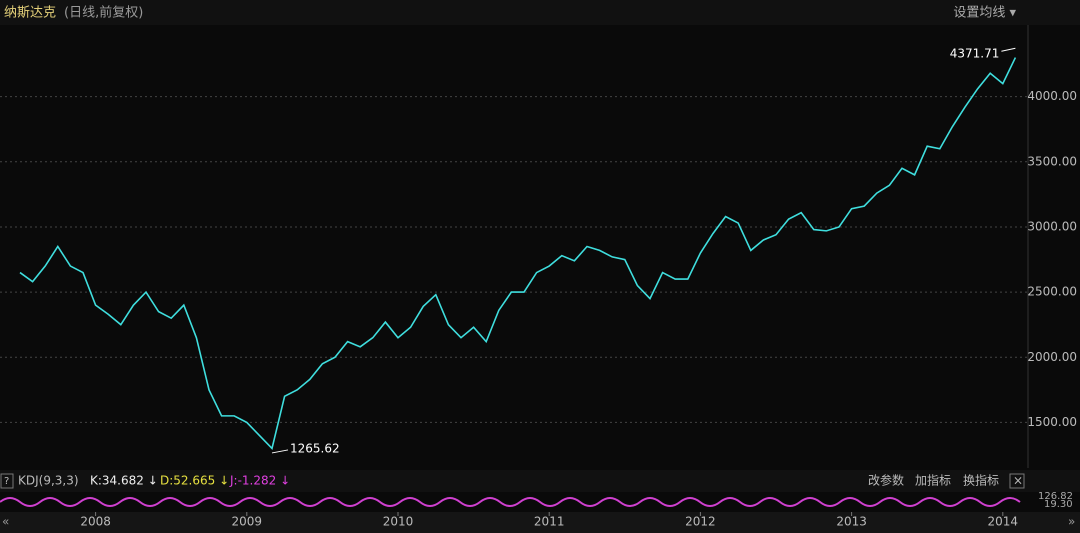 This screenshot has width=1080, height=533. I want to click on chart-title: 纳斯达克, so click(30, 13).